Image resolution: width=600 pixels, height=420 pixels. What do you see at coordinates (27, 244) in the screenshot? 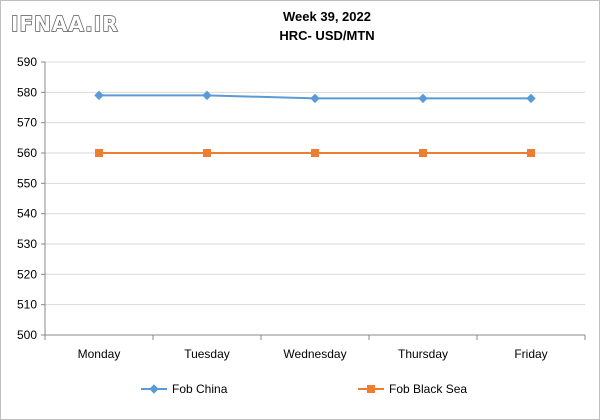
I see `y-tick-label: 530` at bounding box center [27, 244].